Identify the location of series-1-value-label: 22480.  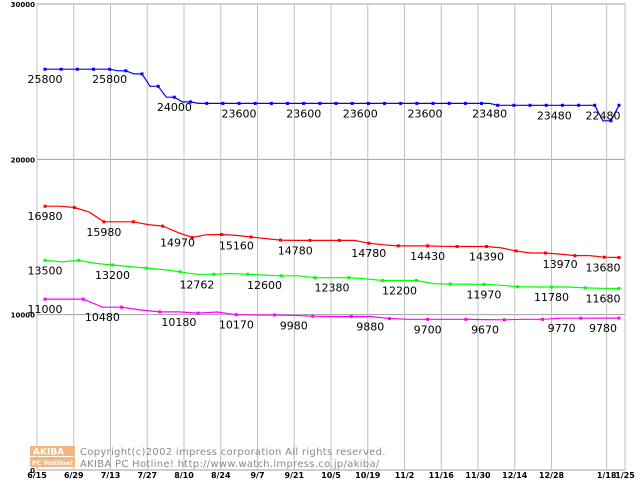
(603, 115).